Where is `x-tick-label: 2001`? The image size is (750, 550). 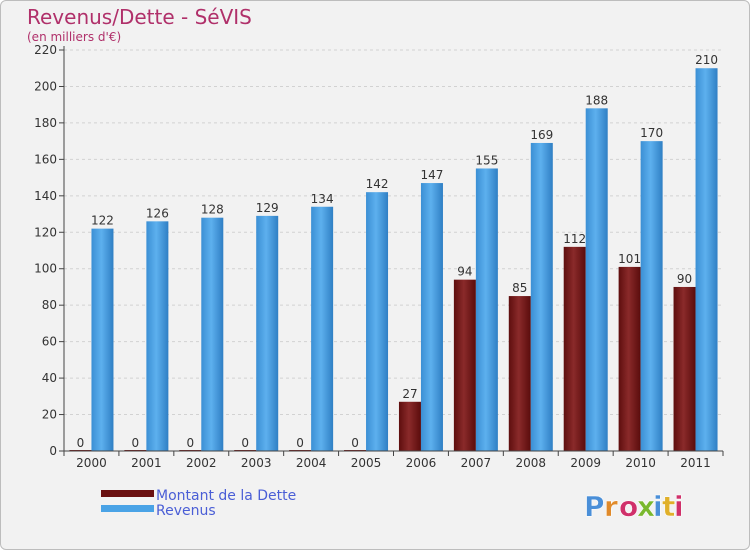 x-tick-label: 2001 is located at coordinates (146, 463).